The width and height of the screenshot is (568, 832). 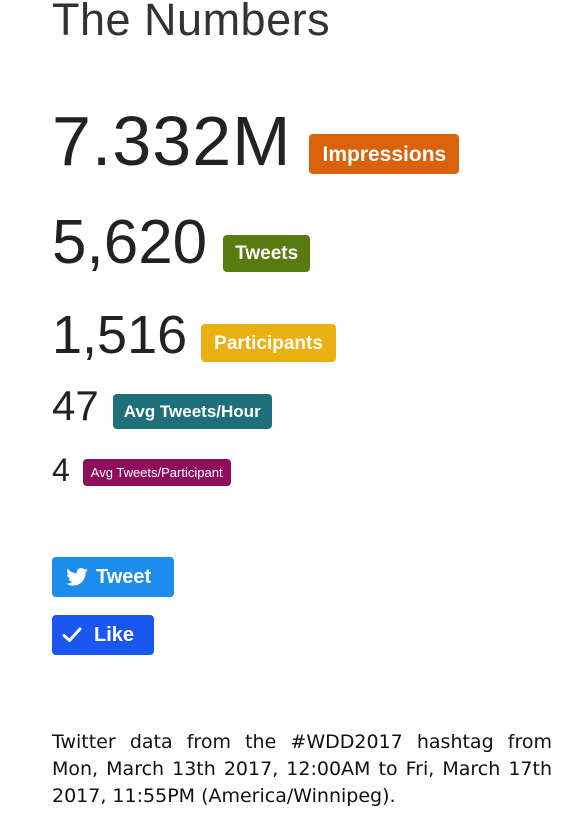 What do you see at coordinates (124, 576) in the screenshot?
I see `tweet-button-label: Tweet` at bounding box center [124, 576].